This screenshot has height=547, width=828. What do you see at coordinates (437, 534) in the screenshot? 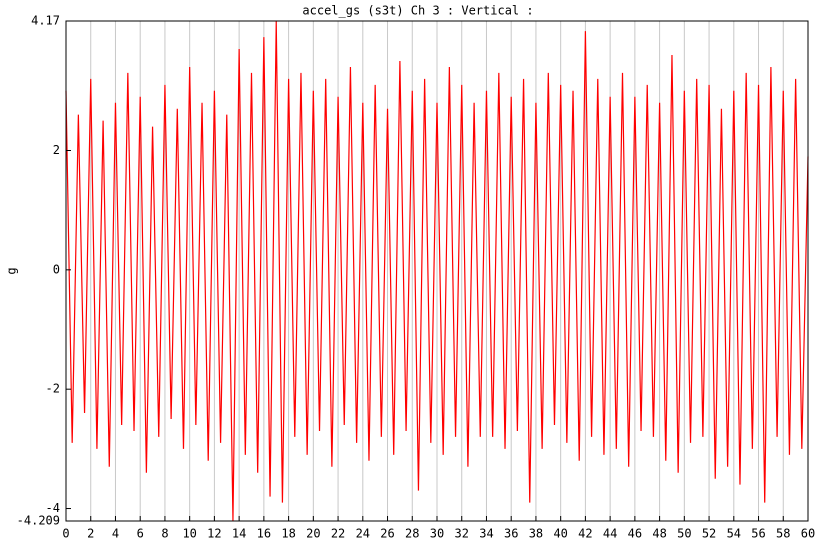
I see `x-tick-label: 30` at bounding box center [437, 534].